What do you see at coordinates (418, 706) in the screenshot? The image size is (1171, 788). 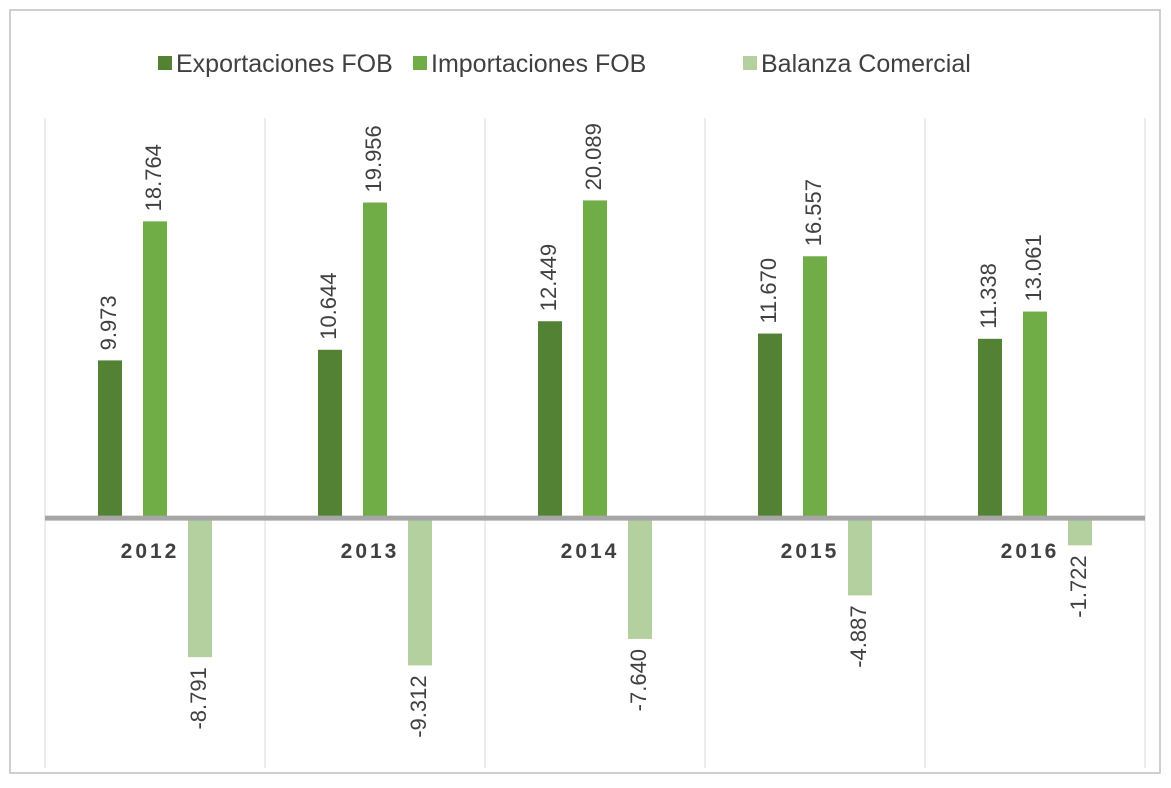 I see `data-label: -9.312` at bounding box center [418, 706].